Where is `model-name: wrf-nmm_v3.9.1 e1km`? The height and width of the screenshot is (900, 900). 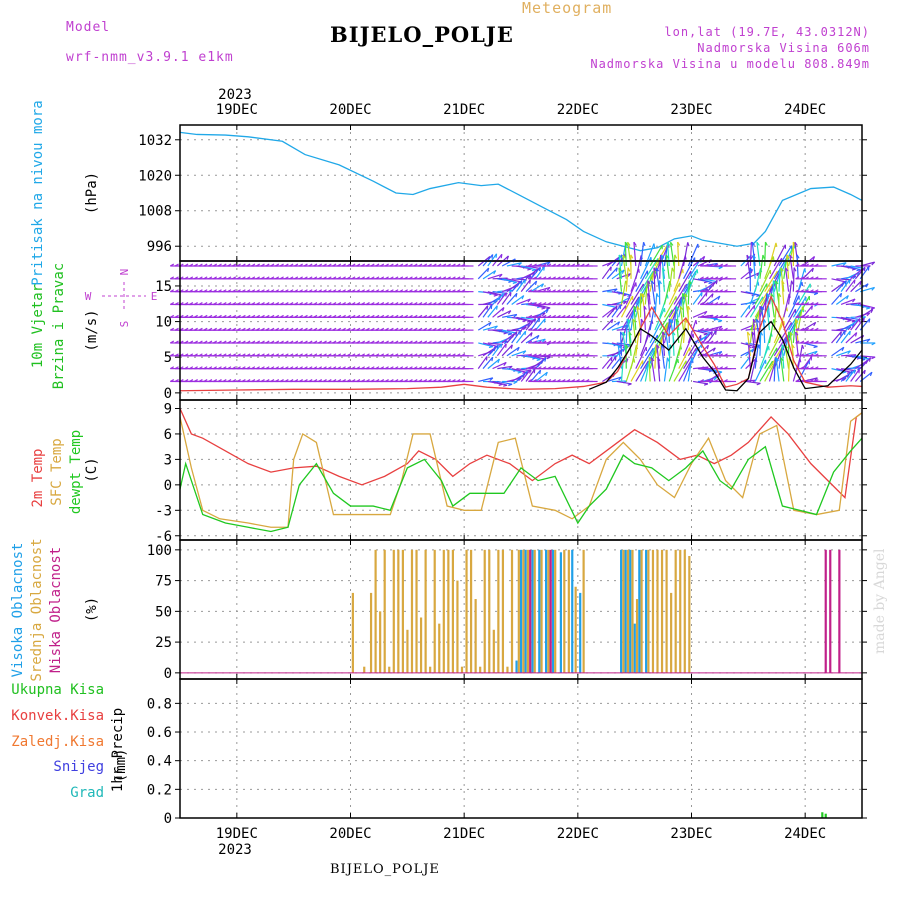 model-name: wrf-nmm_v3.9.1 e1km is located at coordinates (150, 57).